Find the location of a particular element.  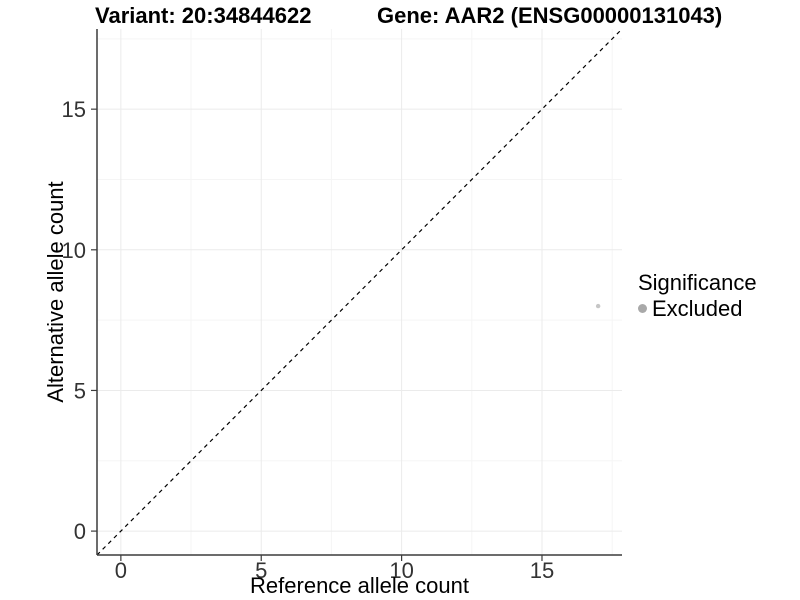

legend-title: Significance is located at coordinates (697, 282).